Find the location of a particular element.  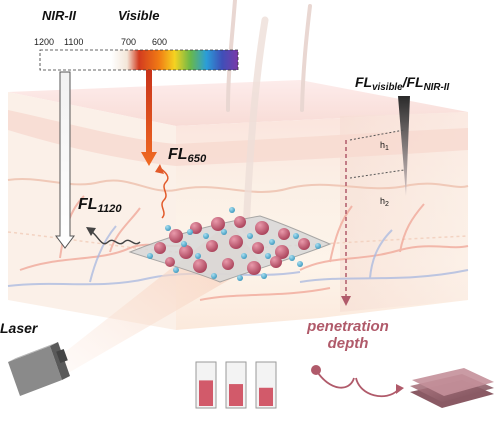

ratio-sub2: NIR-II is located at coordinates (436, 87).